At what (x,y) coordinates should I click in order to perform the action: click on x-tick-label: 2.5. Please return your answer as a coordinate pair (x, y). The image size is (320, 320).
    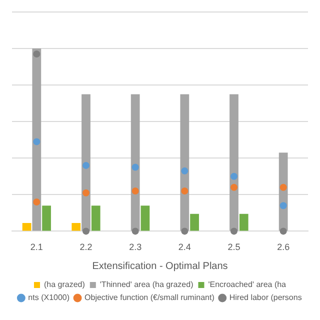
    Looking at the image, I should click on (234, 247).